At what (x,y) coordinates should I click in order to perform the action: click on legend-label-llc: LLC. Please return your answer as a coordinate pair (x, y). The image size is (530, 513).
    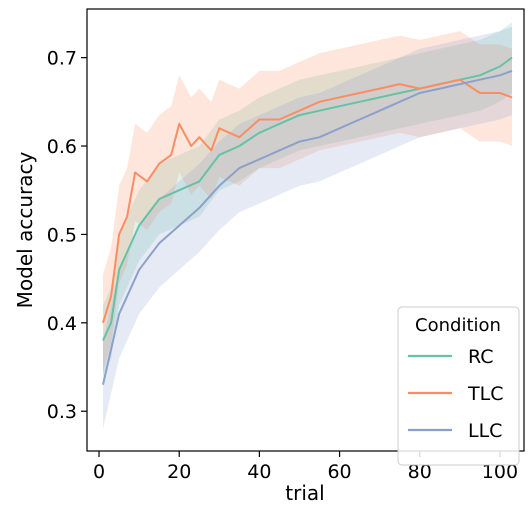
    Looking at the image, I should click on (485, 431).